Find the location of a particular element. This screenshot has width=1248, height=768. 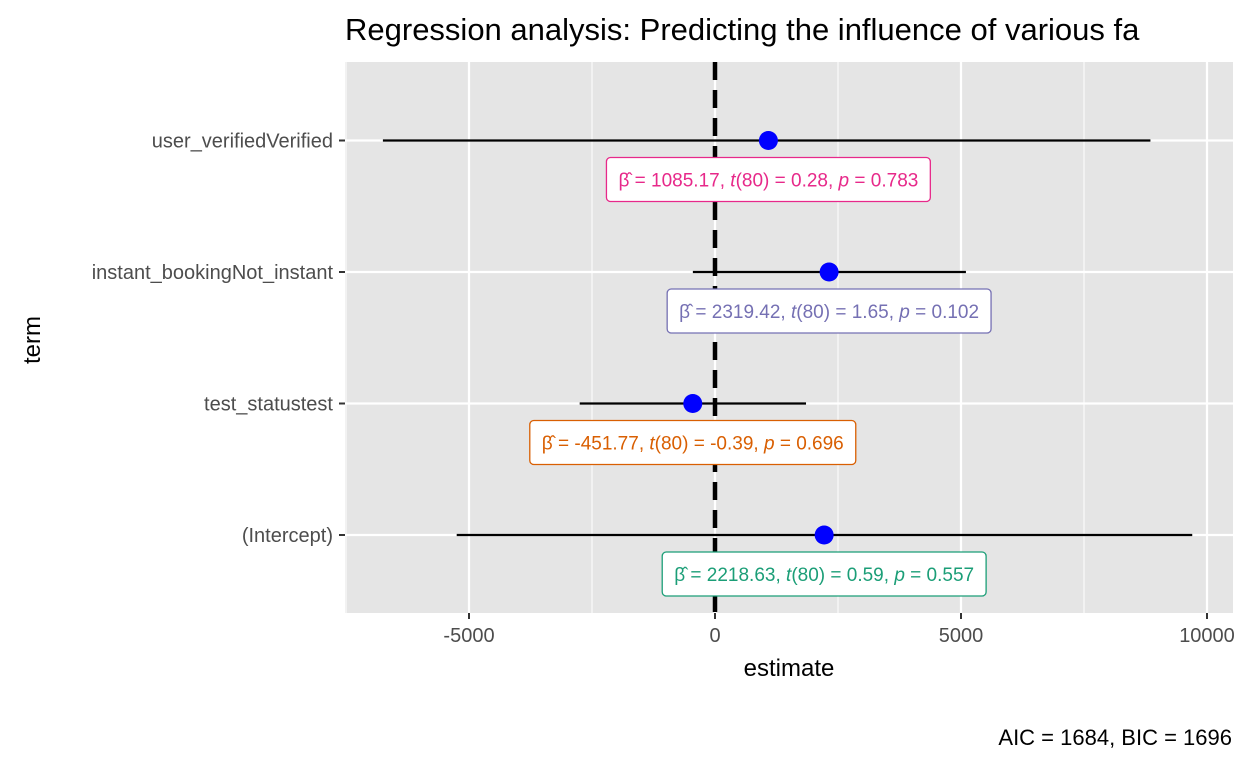

y-axis-title: term is located at coordinates (32, 340).